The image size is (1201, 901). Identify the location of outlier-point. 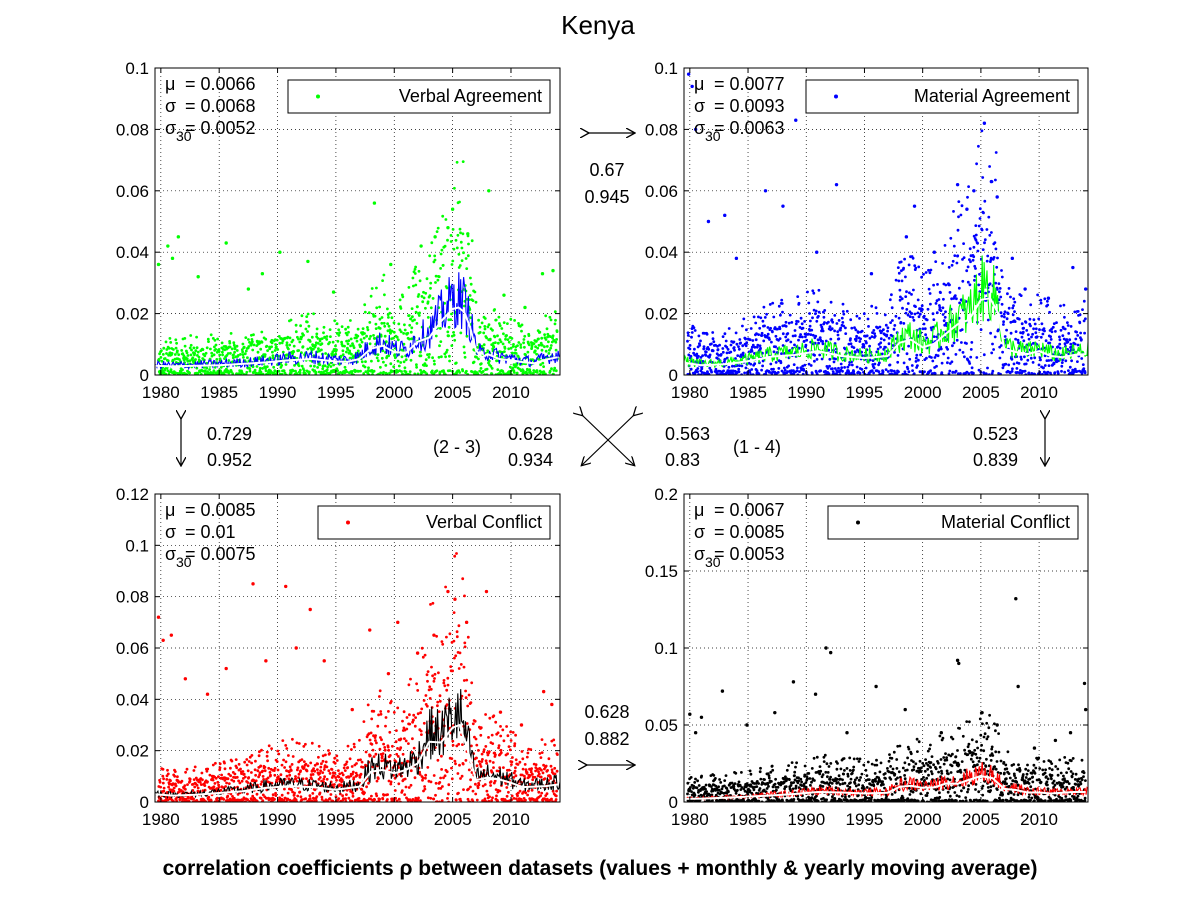
(553, 270).